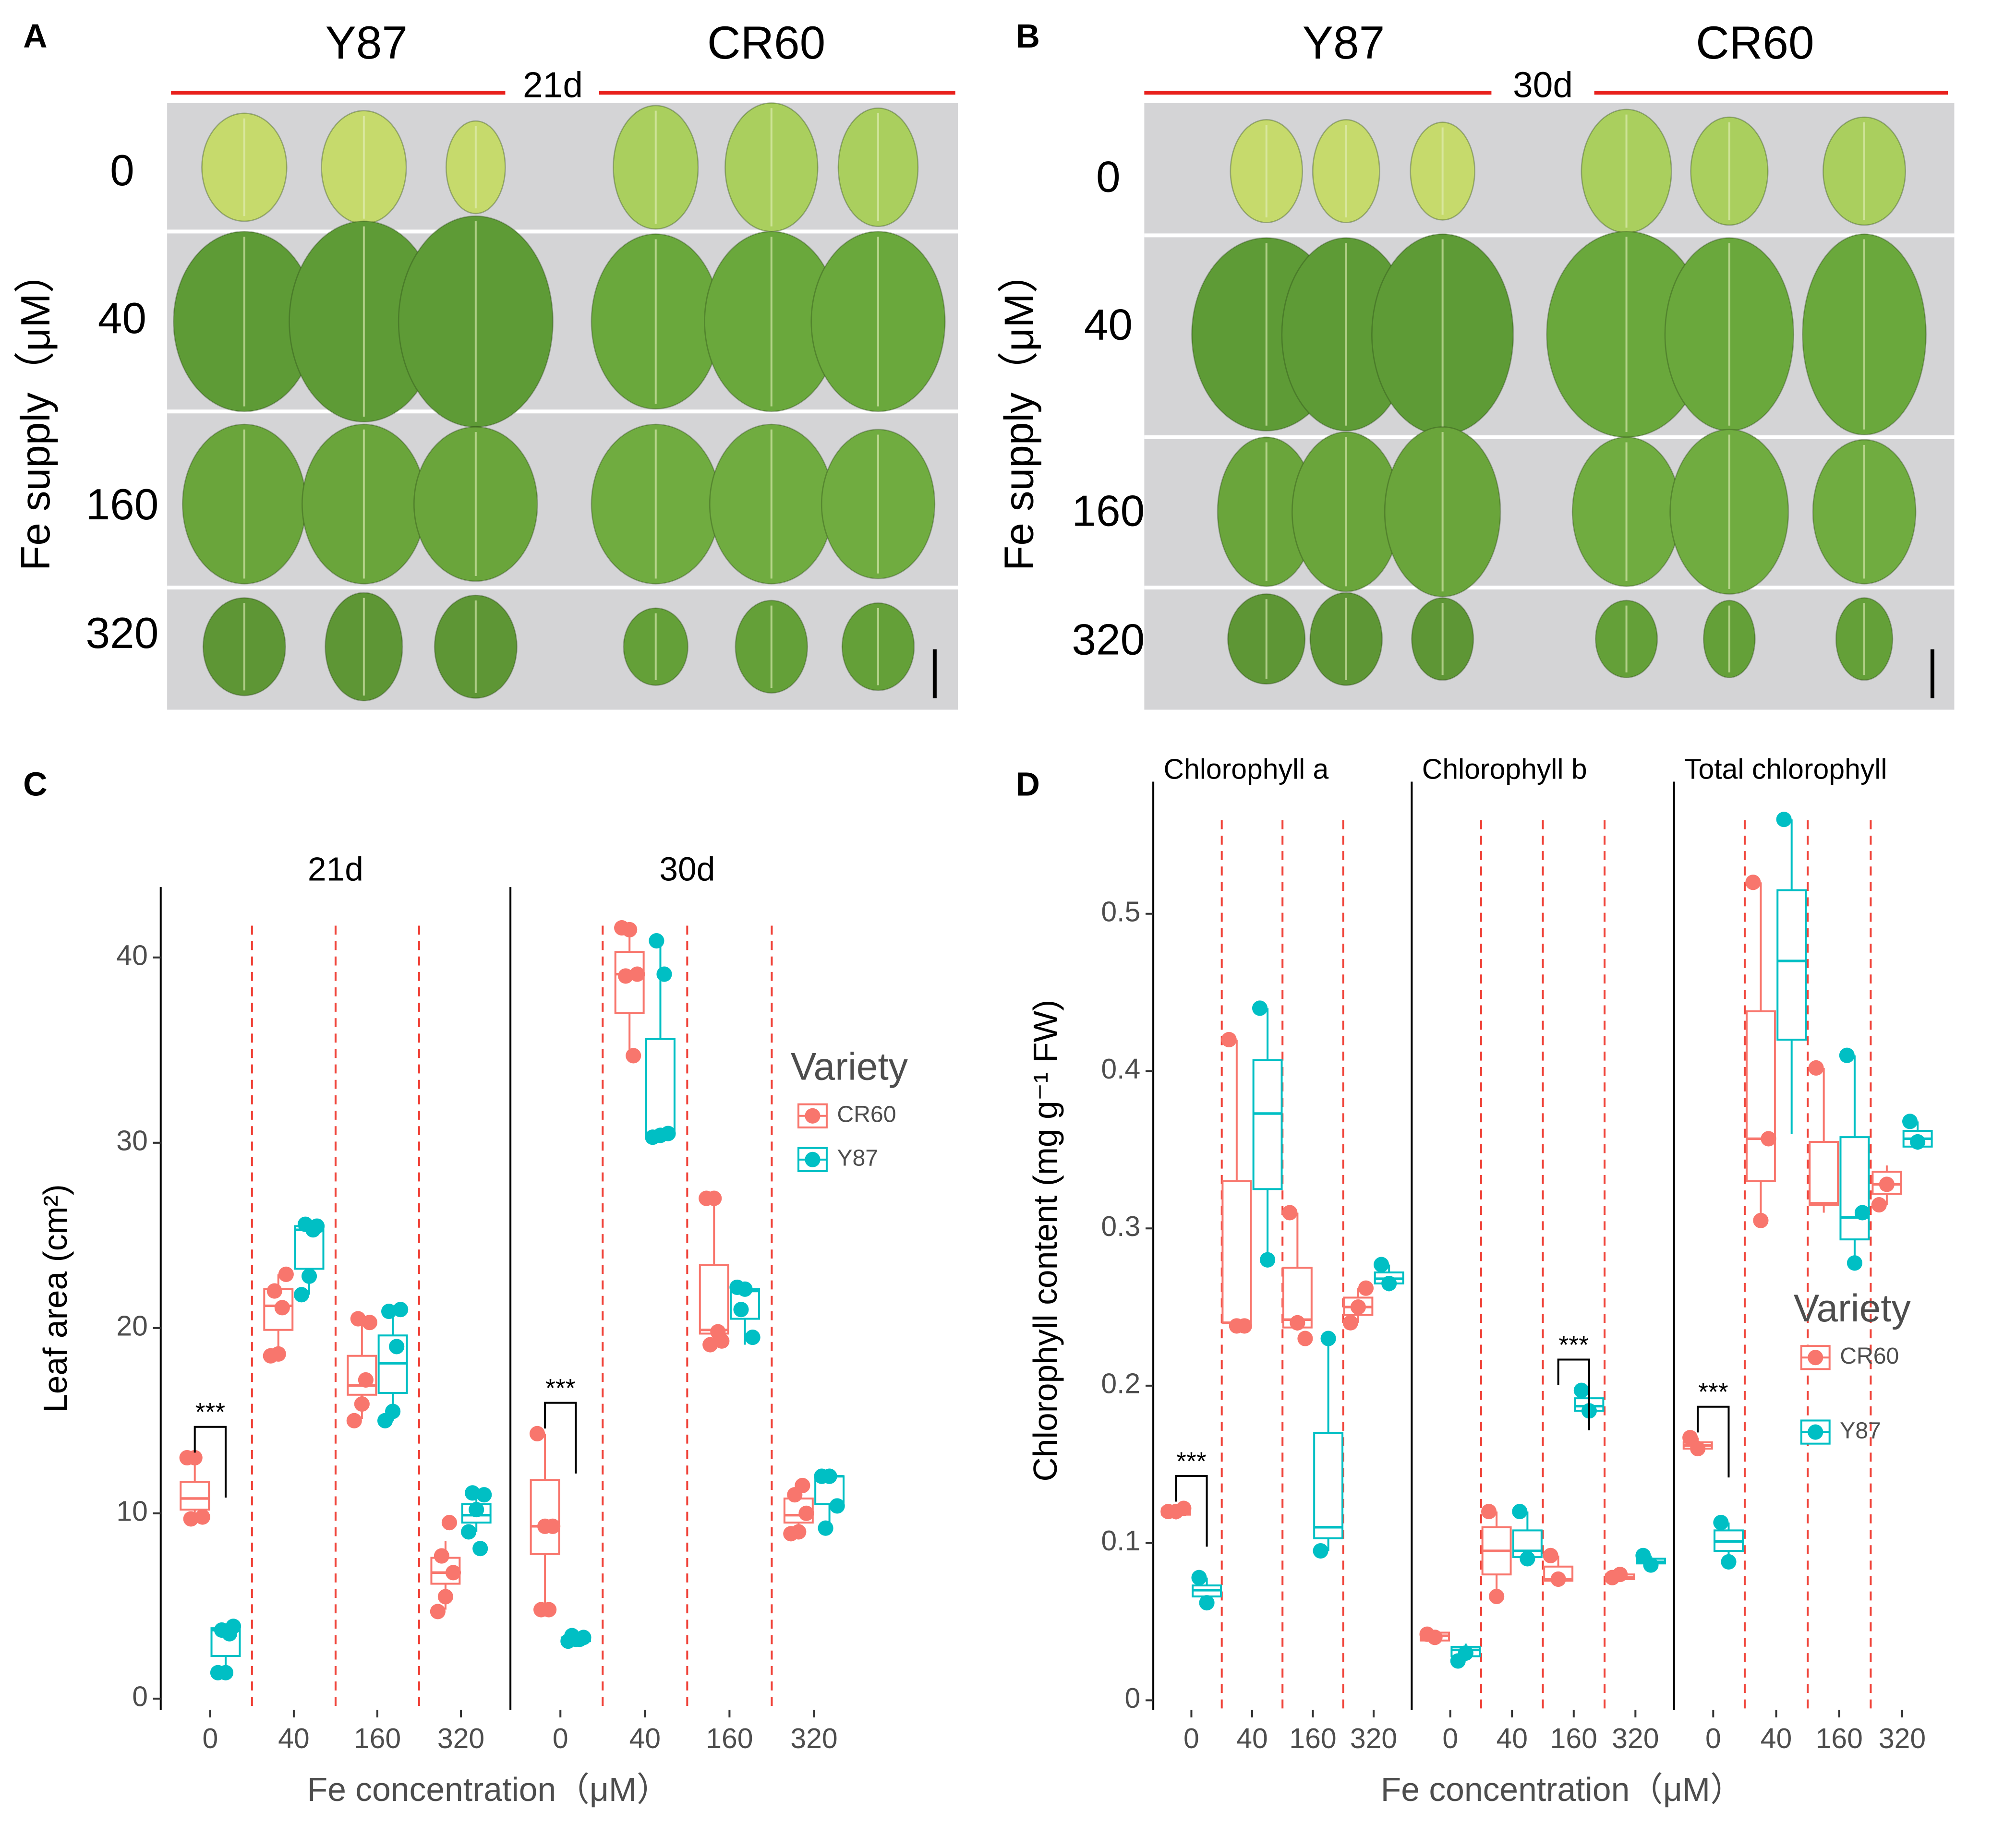 This screenshot has height=1823, width=2016. Describe the element at coordinates (1504, 769) in the screenshot. I see `facet-title: Chlorophyll b` at that location.